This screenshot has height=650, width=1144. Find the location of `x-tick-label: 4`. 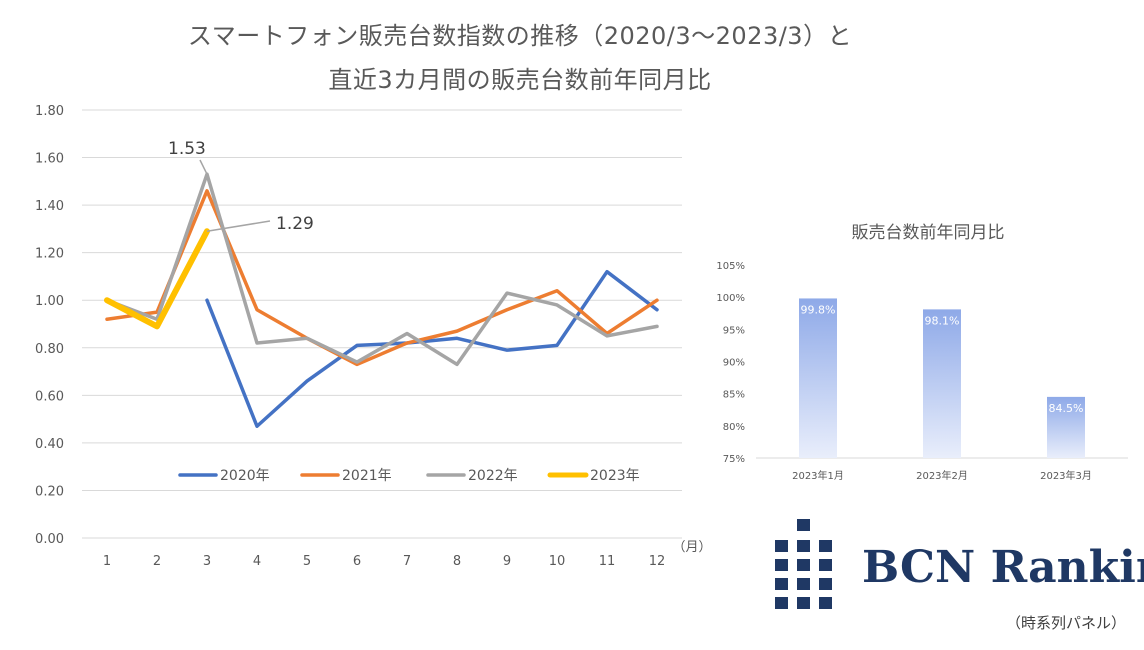

x-tick-label: 4 is located at coordinates (257, 561).